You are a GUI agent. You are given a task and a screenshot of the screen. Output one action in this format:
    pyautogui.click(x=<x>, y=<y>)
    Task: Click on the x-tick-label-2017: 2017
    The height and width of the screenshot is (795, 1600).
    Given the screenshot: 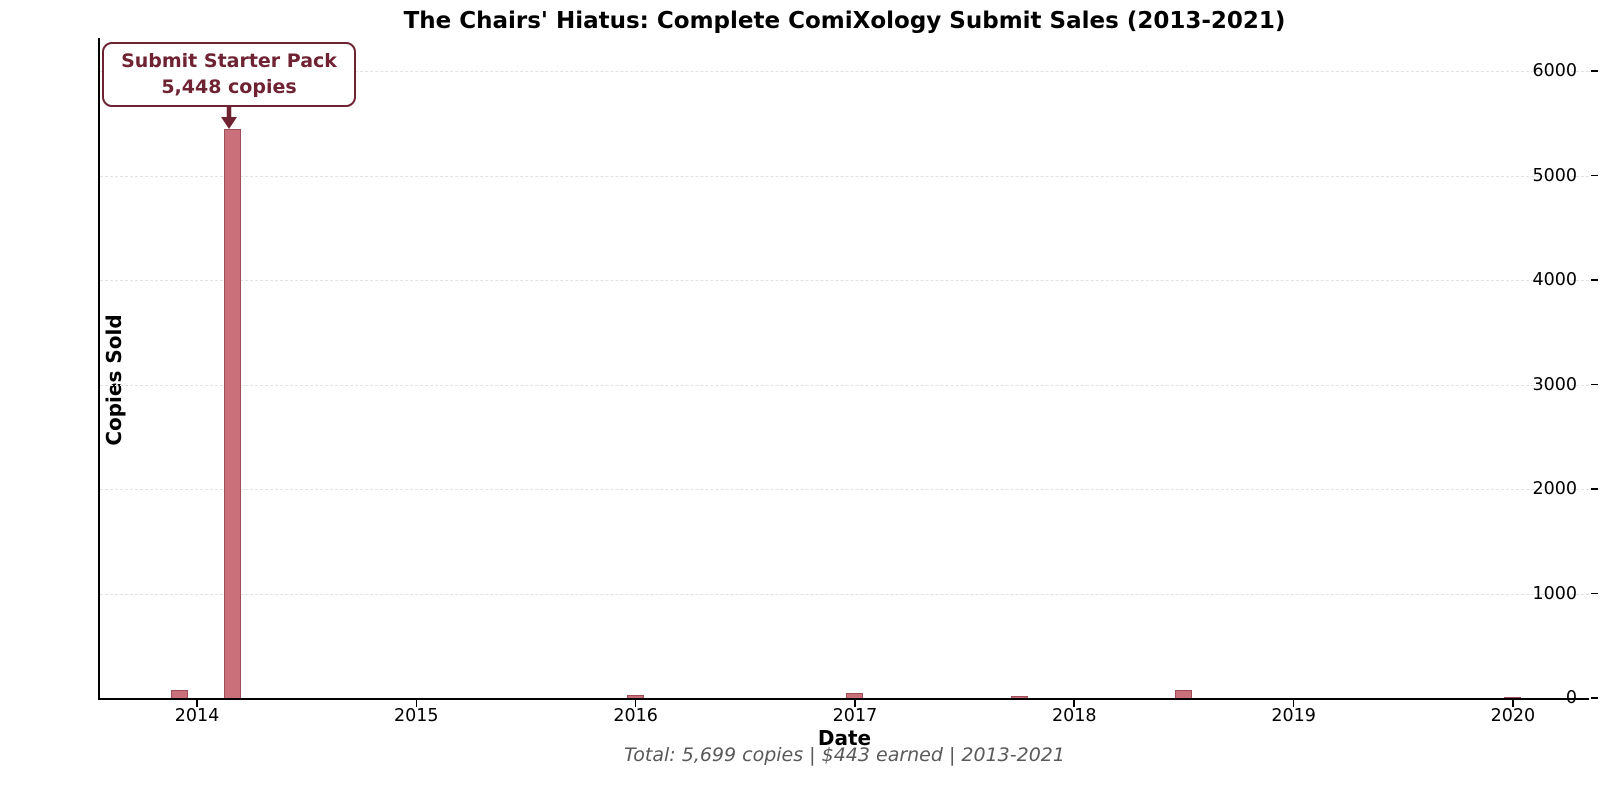 What is the action you would take?
    pyautogui.click(x=855, y=716)
    